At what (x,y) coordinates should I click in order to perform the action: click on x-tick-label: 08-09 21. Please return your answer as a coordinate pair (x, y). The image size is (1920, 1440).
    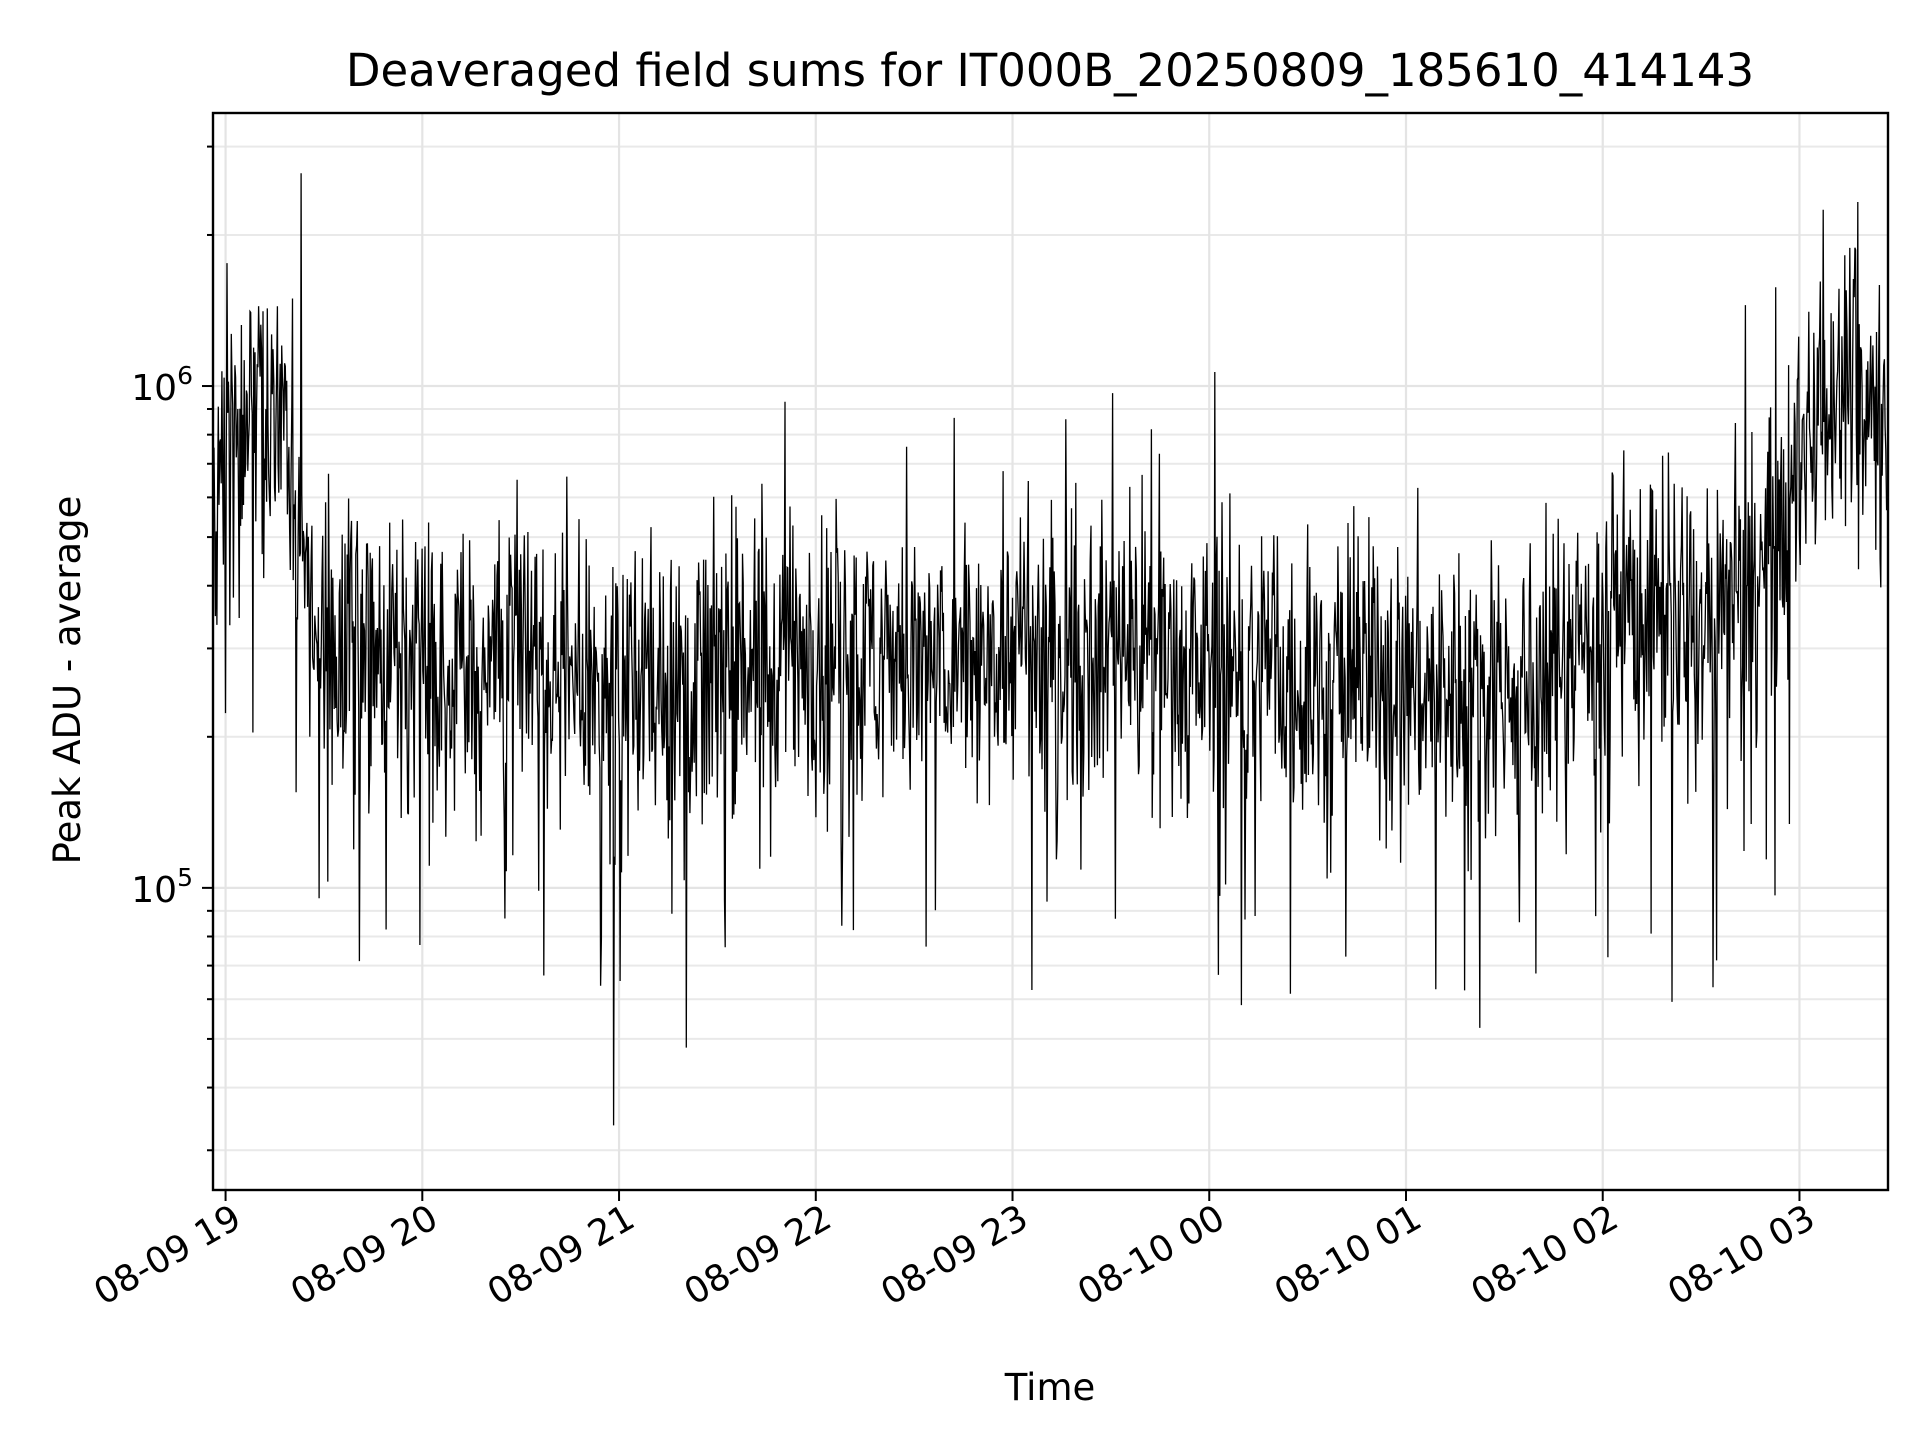
    Looking at the image, I should click on (561, 1255).